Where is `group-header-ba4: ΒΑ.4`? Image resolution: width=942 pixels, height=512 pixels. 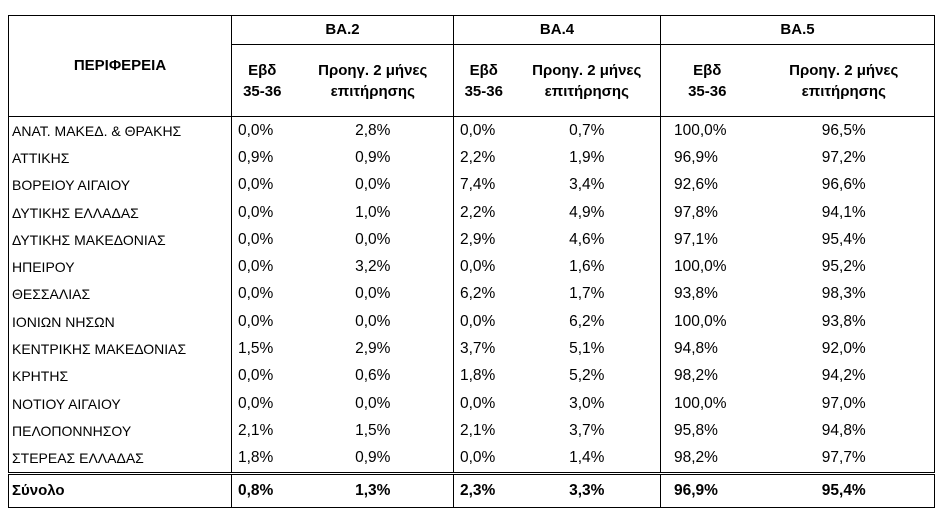
group-header-ba4: ΒΑ.4 is located at coordinates (557, 30).